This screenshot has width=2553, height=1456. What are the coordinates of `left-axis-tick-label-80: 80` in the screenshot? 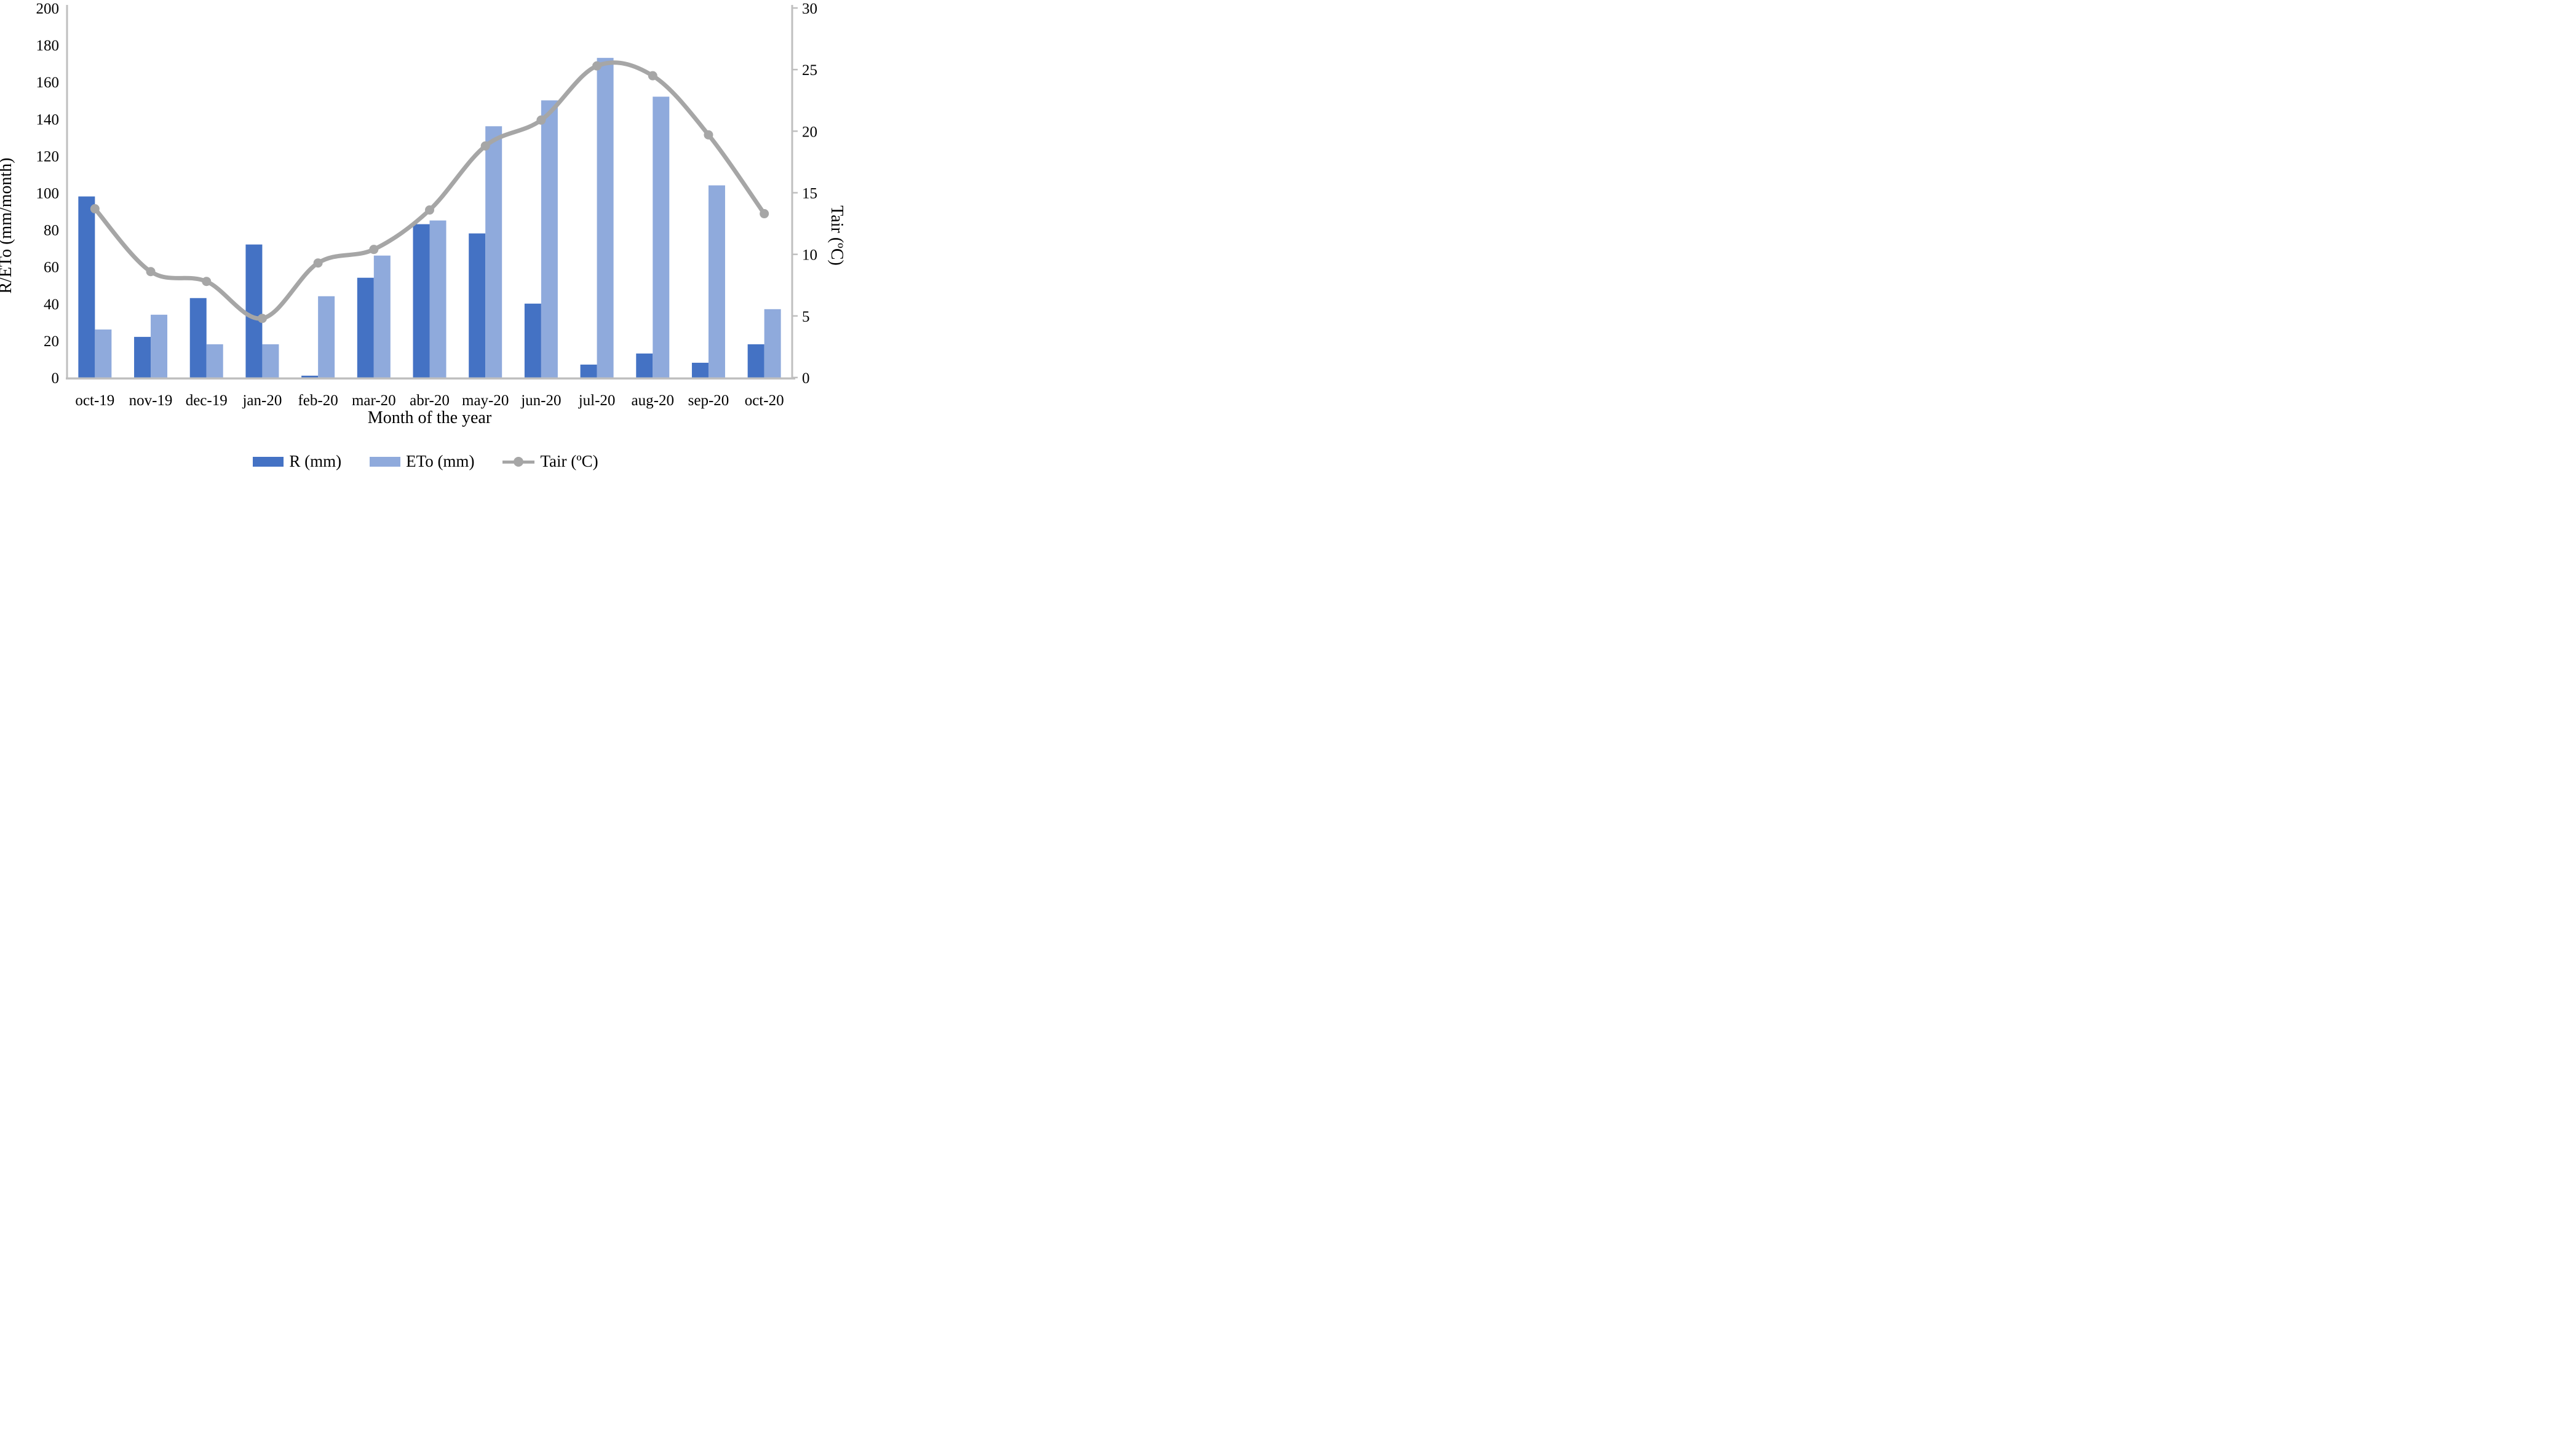 It's located at (51, 231).